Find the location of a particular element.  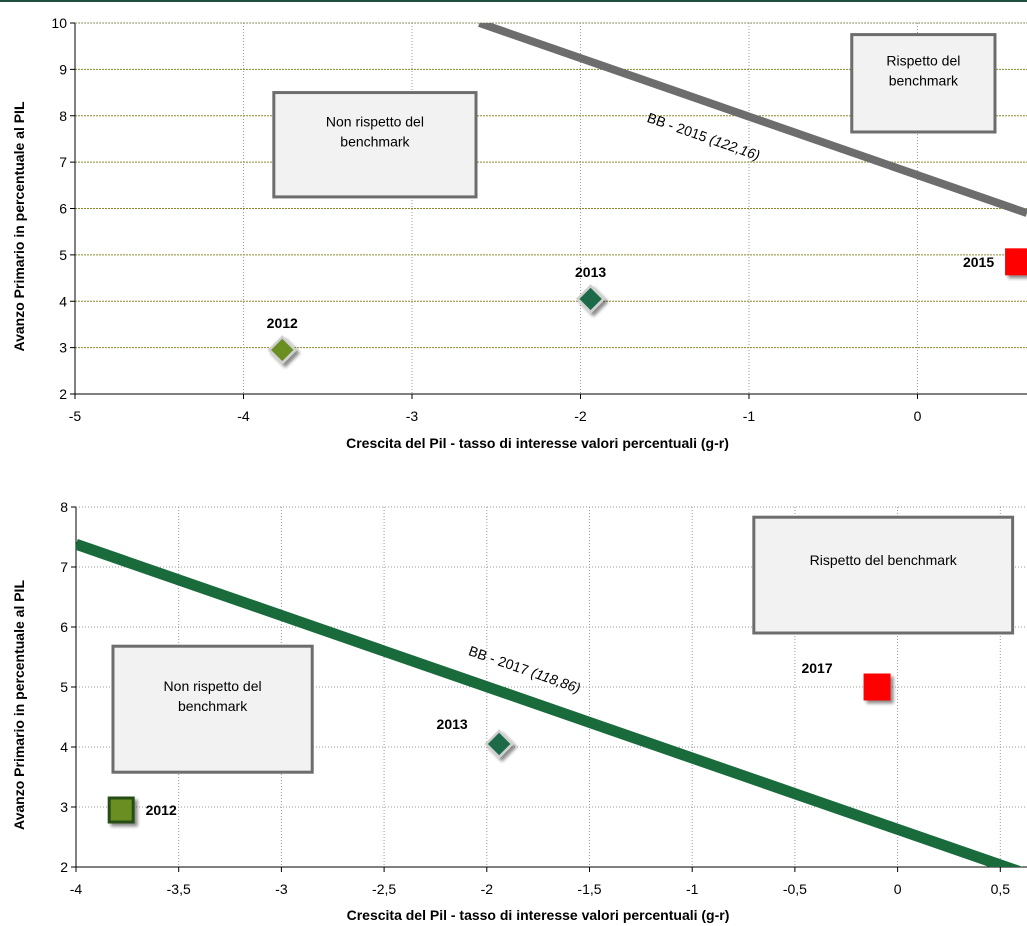

x-tick-label: -5 is located at coordinates (75, 416).